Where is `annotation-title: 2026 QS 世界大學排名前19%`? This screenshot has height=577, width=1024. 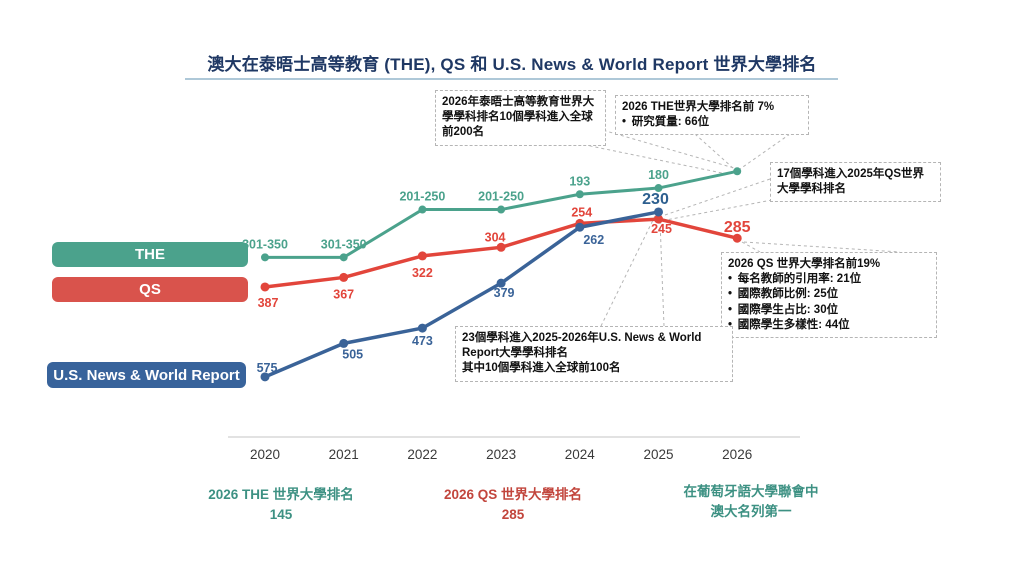 annotation-title: 2026 QS 世界大學排名前19% is located at coordinates (804, 264).